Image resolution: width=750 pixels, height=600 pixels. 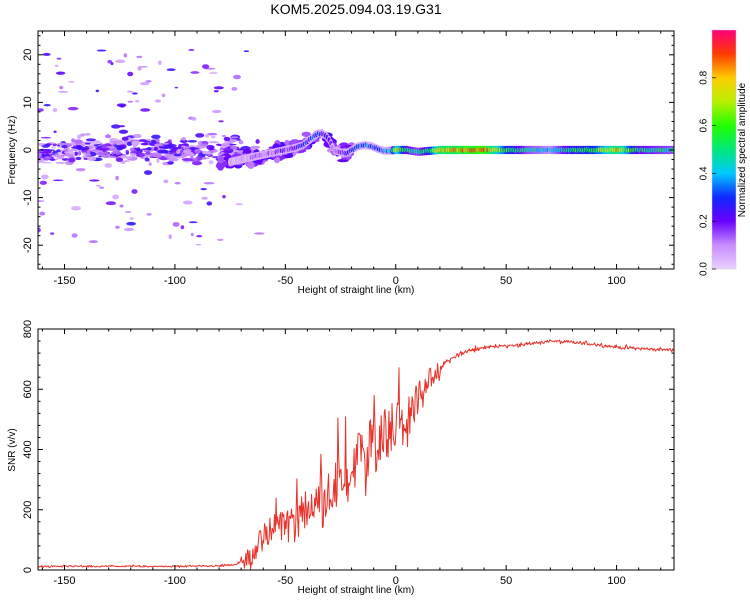 What do you see at coordinates (28, 245) in the screenshot?
I see `y-tick-label: -20` at bounding box center [28, 245].